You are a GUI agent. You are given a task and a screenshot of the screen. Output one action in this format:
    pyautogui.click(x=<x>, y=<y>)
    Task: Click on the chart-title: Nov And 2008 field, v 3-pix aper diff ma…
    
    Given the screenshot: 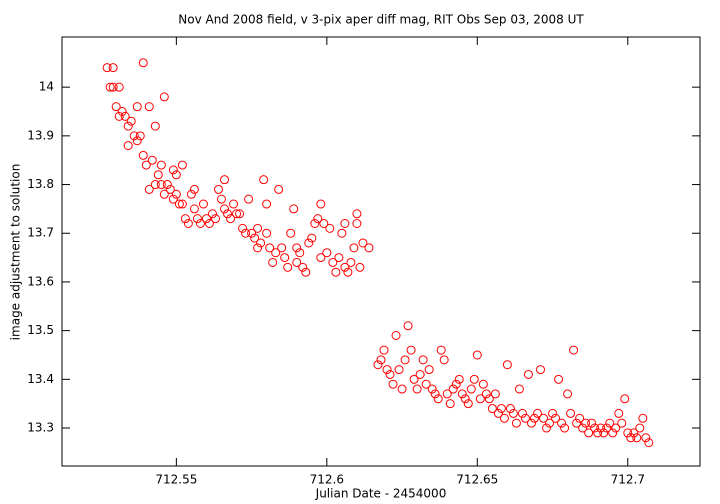 What is the action you would take?
    pyautogui.click(x=381, y=20)
    